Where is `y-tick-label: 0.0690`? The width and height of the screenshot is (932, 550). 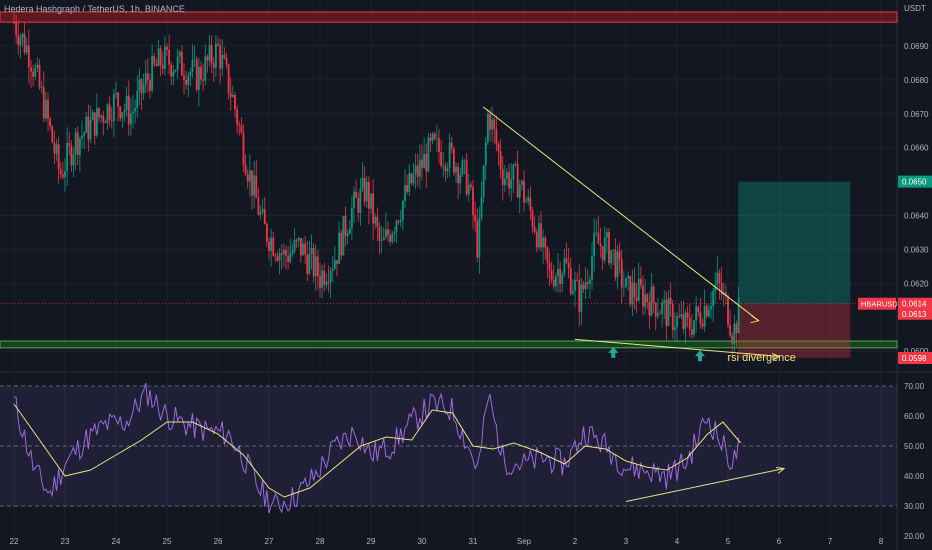
y-tick-label: 0.0690 is located at coordinates (916, 46).